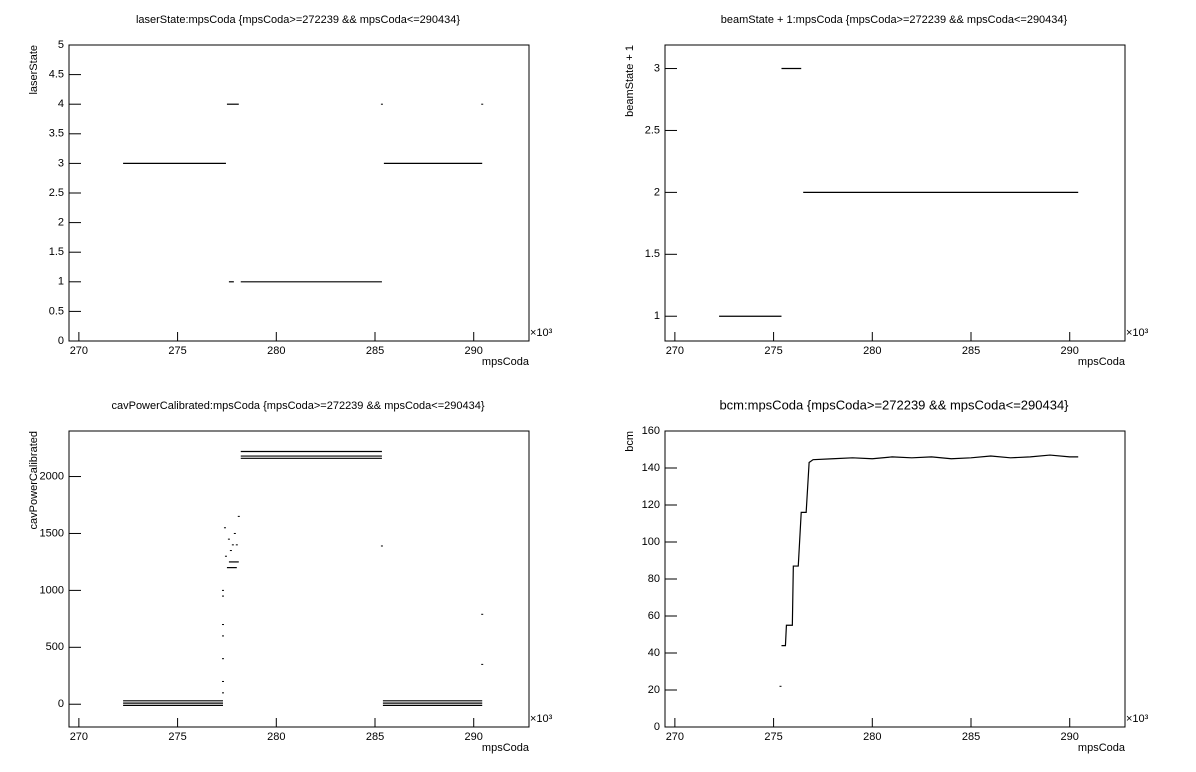  What do you see at coordinates (52, 476) in the screenshot?
I see `y-tick-label: 2000` at bounding box center [52, 476].